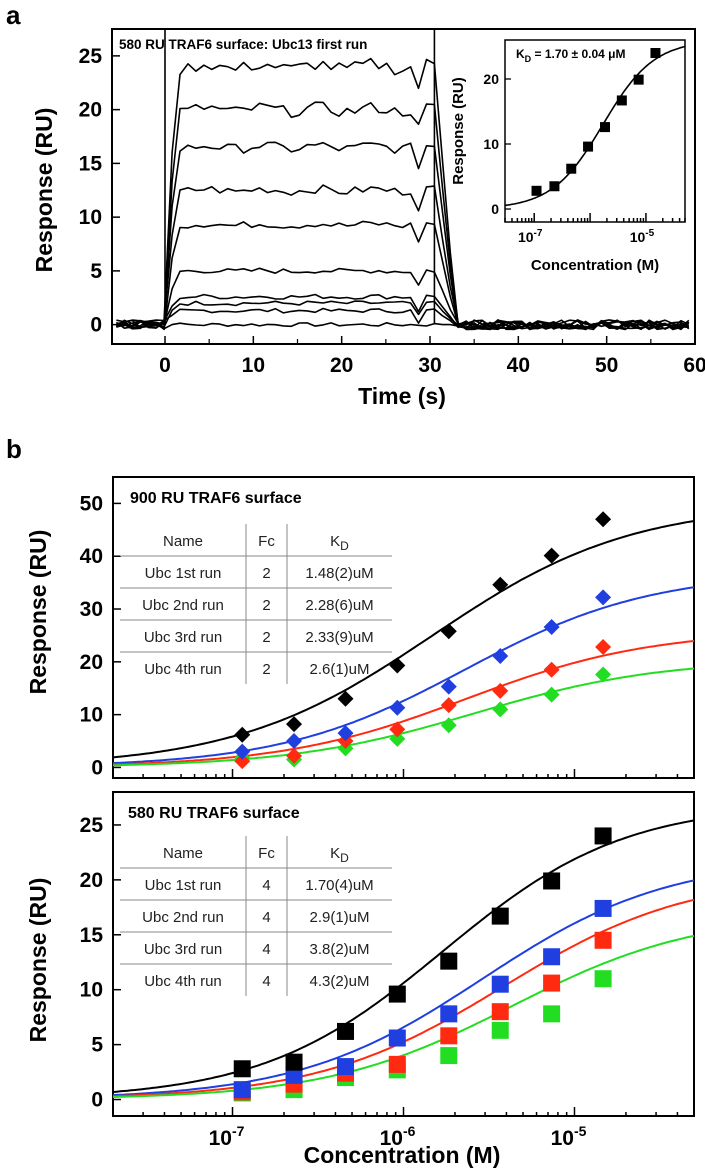 The width and height of the screenshot is (705, 1175). Describe the element at coordinates (339, 917) in the screenshot. I see `b-bottom-table-cell-kd: 2.9(1)uM` at that location.